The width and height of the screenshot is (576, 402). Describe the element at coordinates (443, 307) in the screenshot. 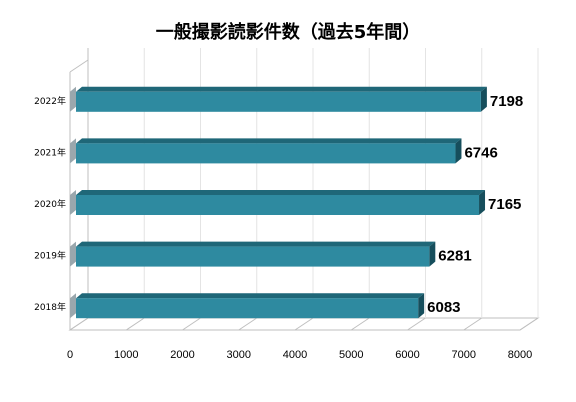

I see `data-label: 6083` at that location.